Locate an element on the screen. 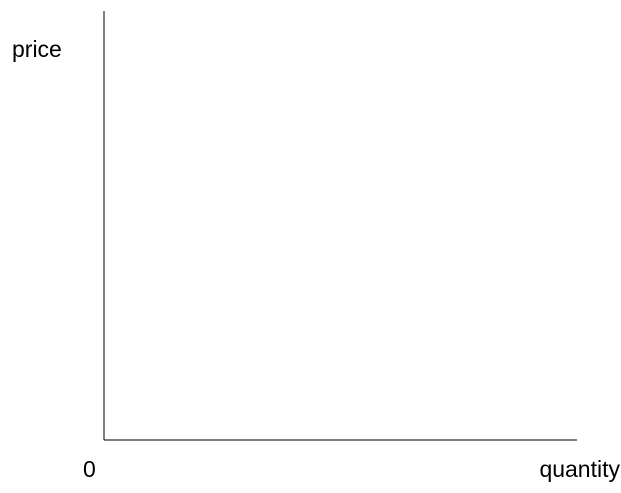 The width and height of the screenshot is (621, 493). origin-label: 0 is located at coordinates (89, 469).